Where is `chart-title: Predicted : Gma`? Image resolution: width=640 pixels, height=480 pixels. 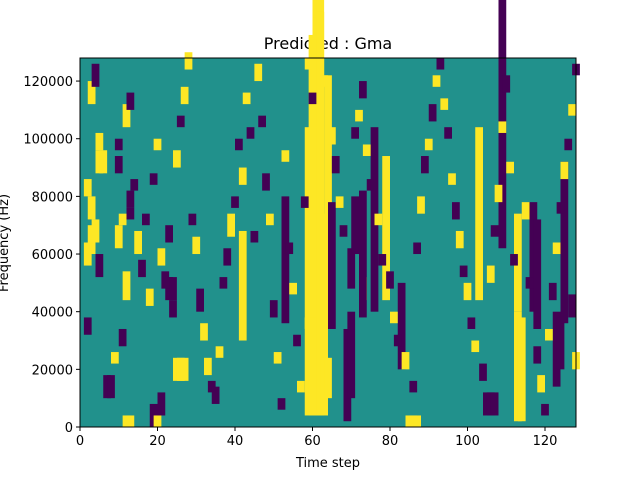
chart-title: Predicted : Gma is located at coordinates (328, 43).